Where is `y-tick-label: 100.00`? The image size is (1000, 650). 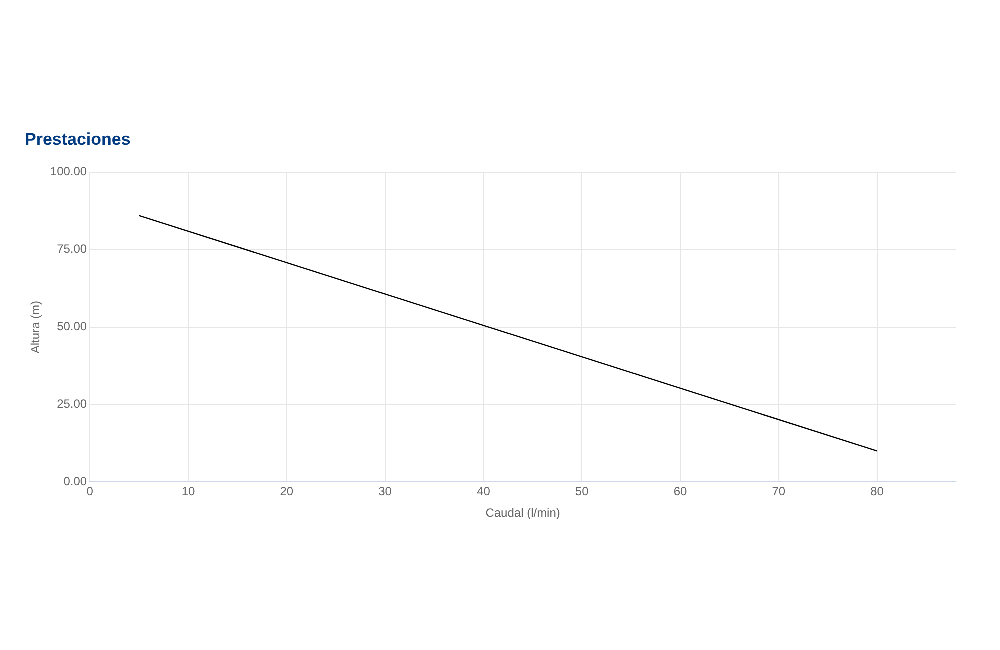
y-tick-label: 100.00 is located at coordinates (69, 171).